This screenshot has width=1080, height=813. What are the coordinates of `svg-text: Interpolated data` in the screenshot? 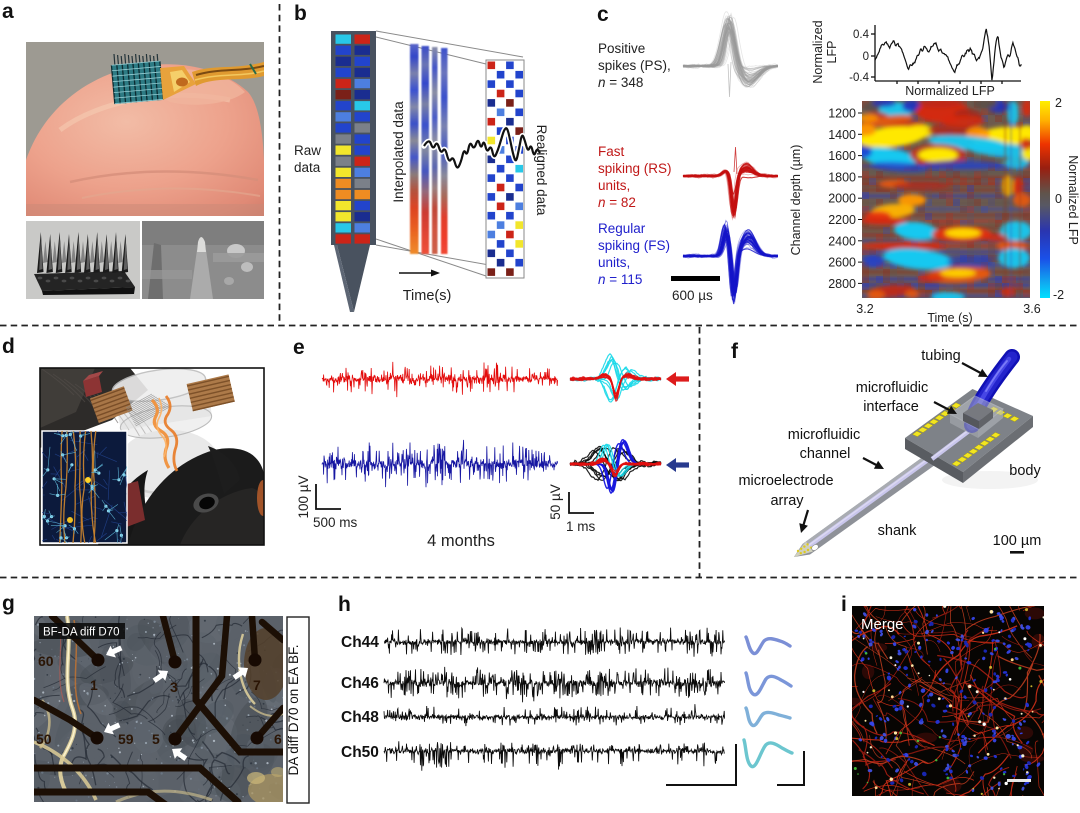 It's located at (398, 152).